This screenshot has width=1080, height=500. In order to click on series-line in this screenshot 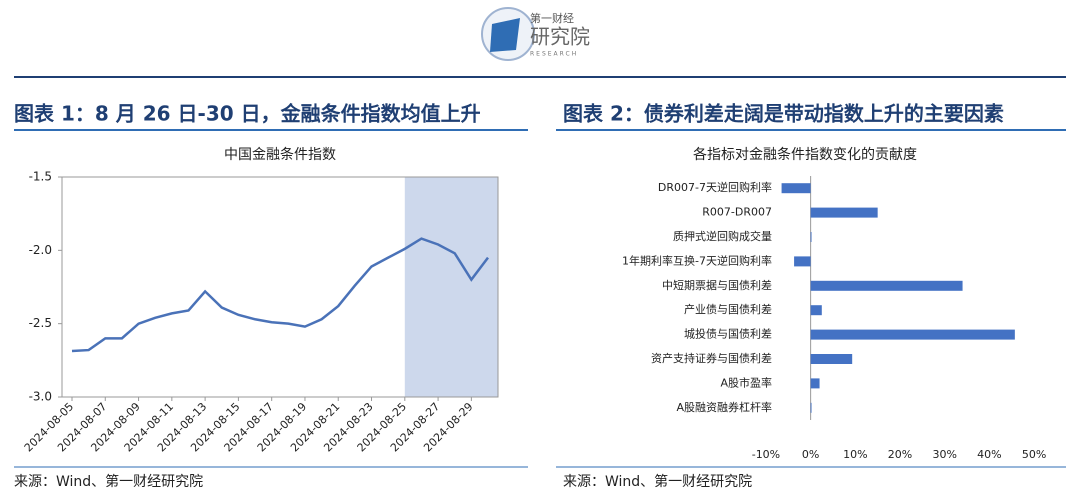, I will do `click(280, 295)`.